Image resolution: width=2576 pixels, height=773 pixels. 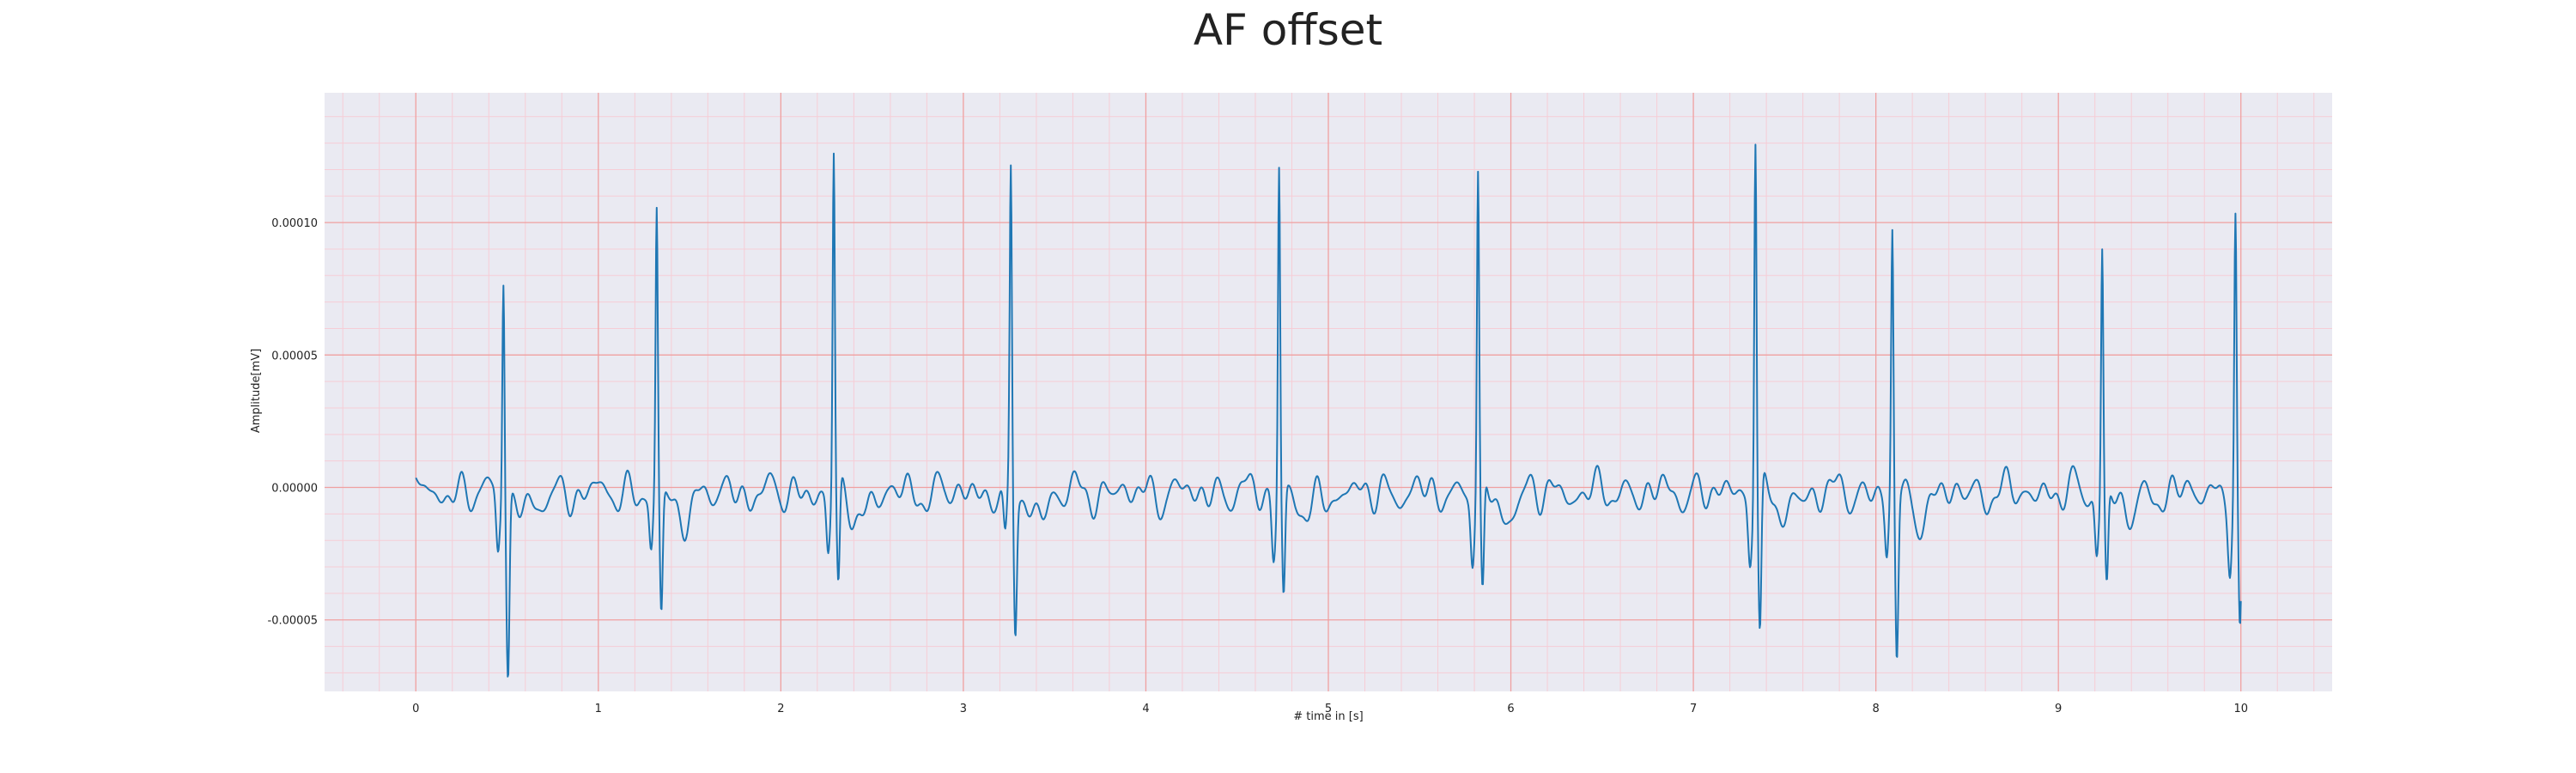 What do you see at coordinates (781, 709) in the screenshot?
I see `x-tick-label: 2` at bounding box center [781, 709].